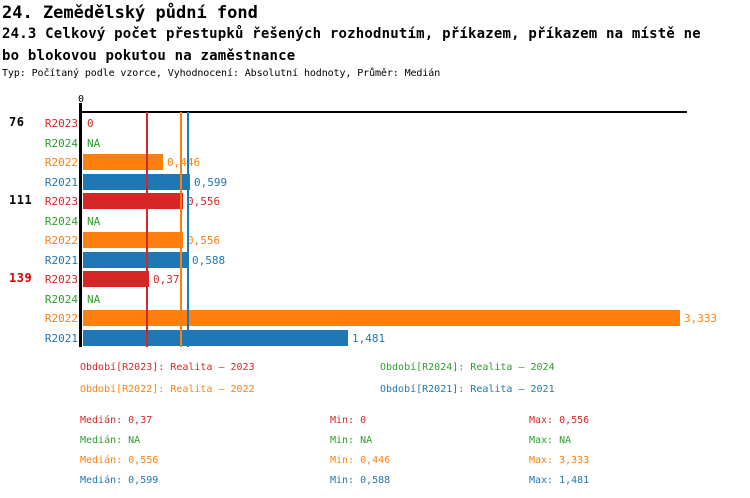  Describe the element at coordinates (90, 123) in the screenshot. I see `bar-value-label: 0` at that location.